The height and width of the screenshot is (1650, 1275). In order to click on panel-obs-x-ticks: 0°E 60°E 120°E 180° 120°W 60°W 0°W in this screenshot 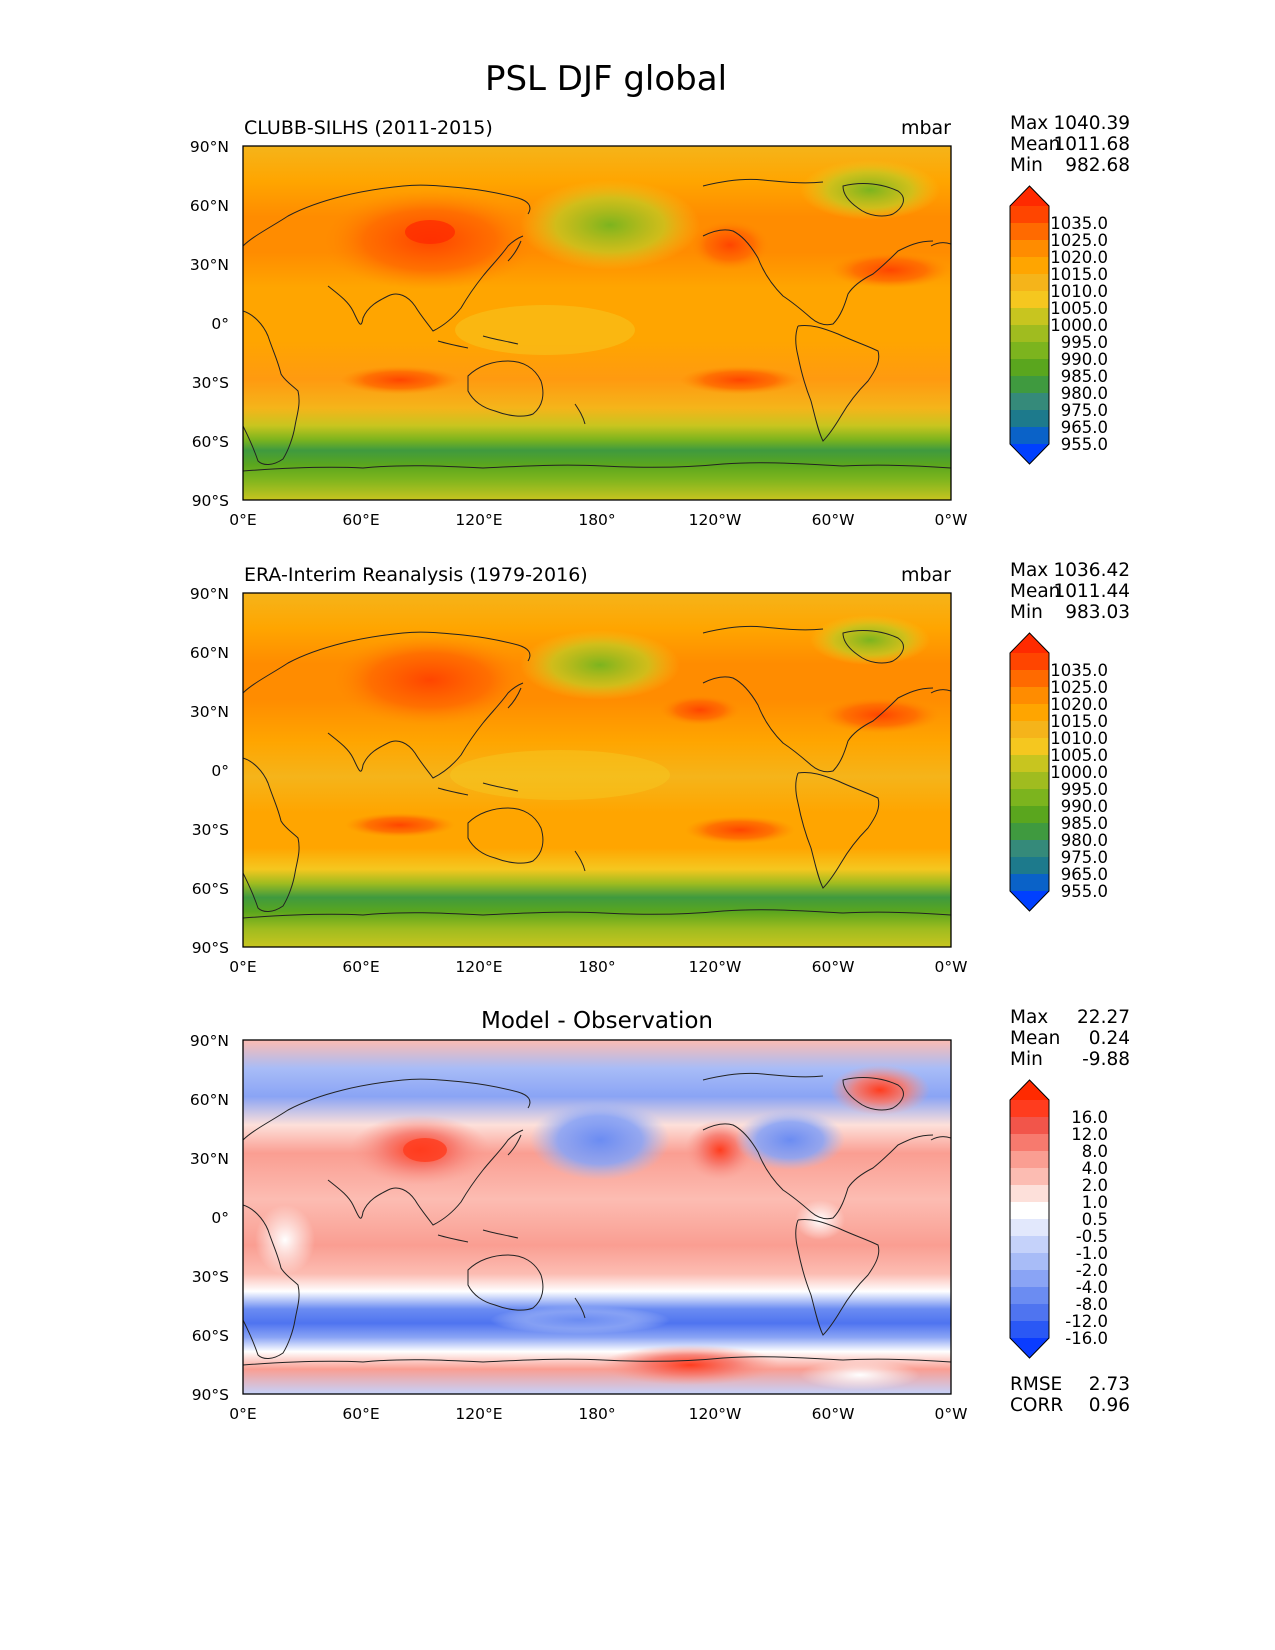, I will do `click(598, 967)`.